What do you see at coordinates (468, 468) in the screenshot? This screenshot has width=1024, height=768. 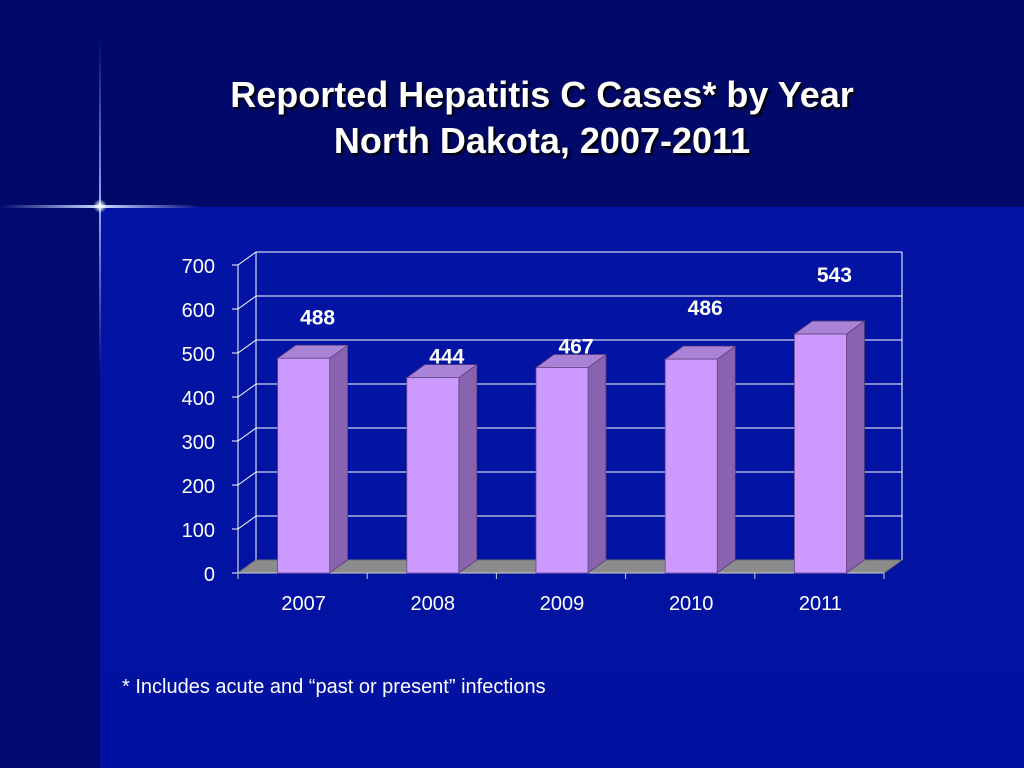 I see `bar-side-2008` at bounding box center [468, 468].